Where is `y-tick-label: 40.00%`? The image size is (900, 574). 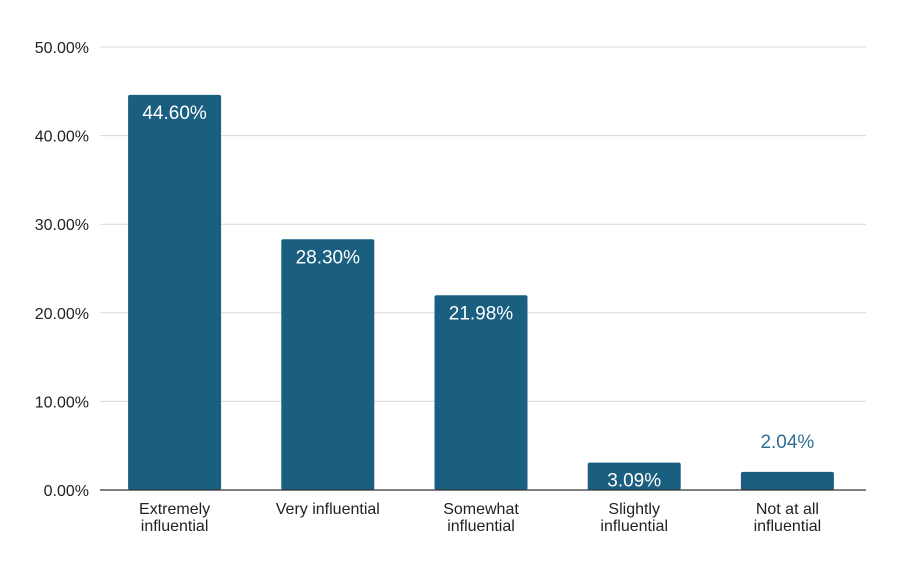
y-tick-label: 40.00% is located at coordinates (62, 137).